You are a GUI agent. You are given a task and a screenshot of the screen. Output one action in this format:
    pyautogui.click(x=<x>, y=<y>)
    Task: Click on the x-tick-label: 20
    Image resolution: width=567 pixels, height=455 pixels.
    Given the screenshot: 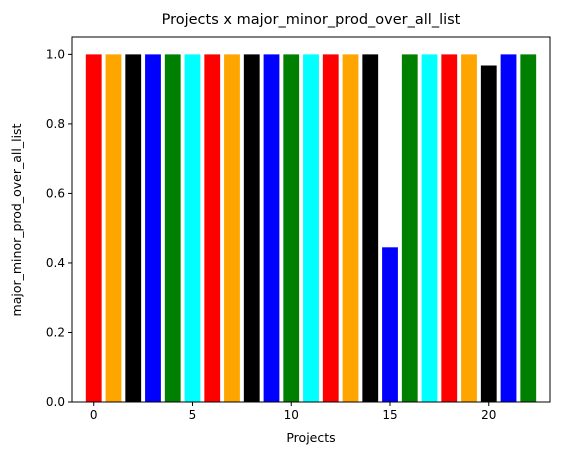 What is the action you would take?
    pyautogui.click(x=488, y=415)
    